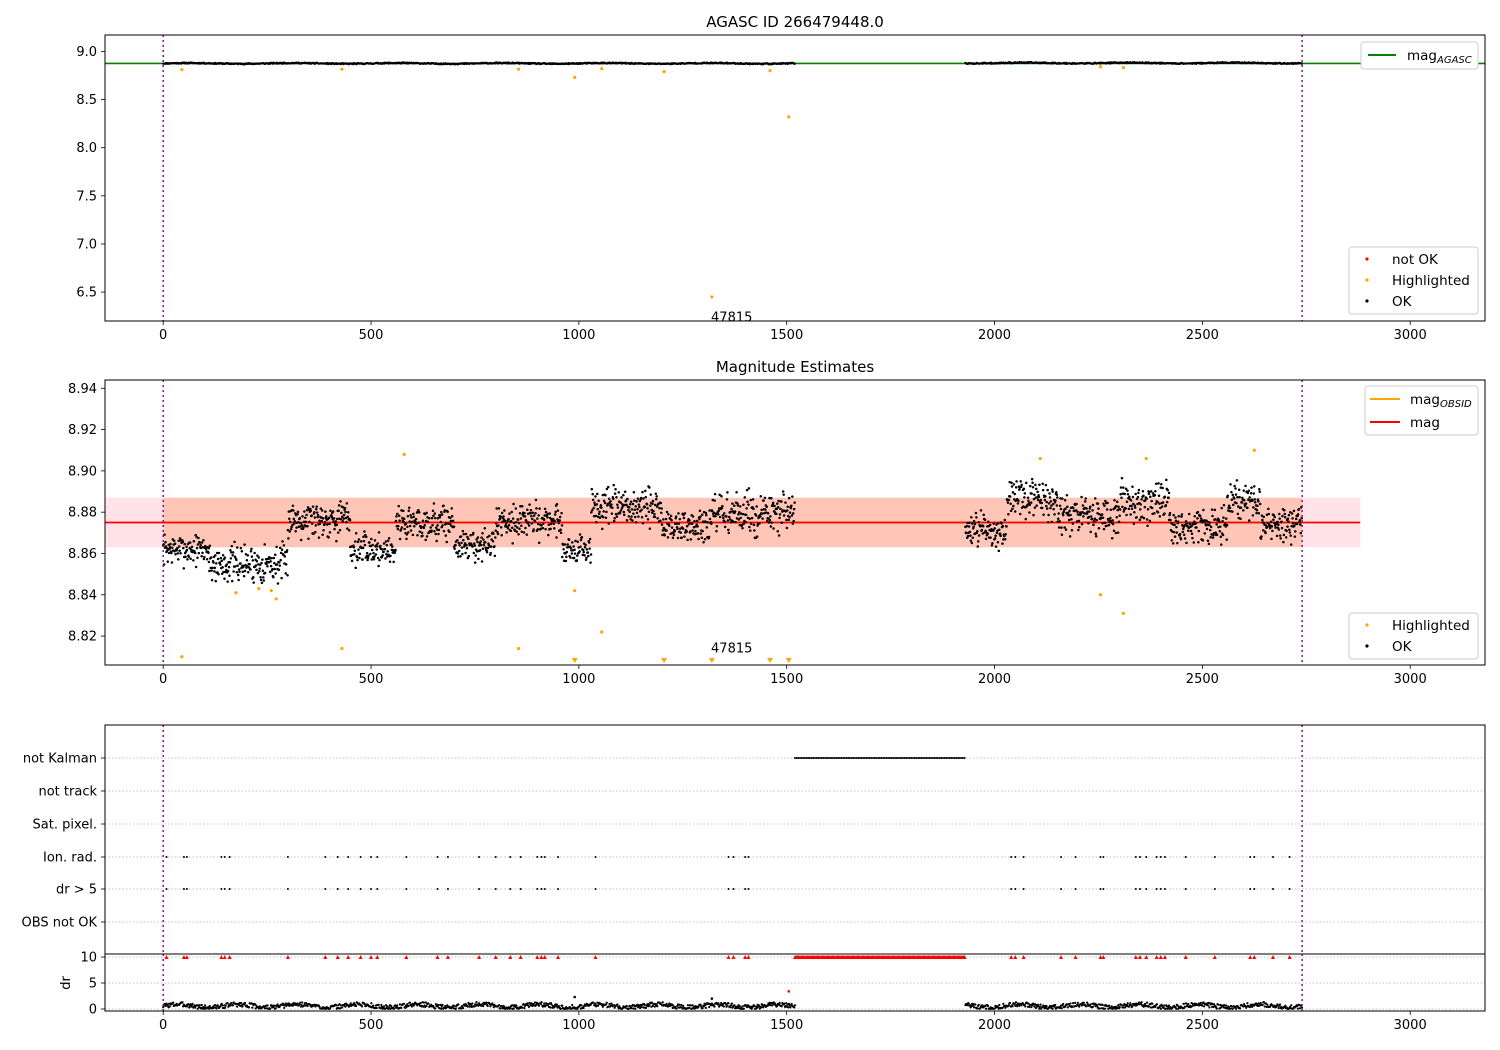  What do you see at coordinates (1123, 67) in the screenshot?
I see `highlighted-point` at bounding box center [1123, 67].